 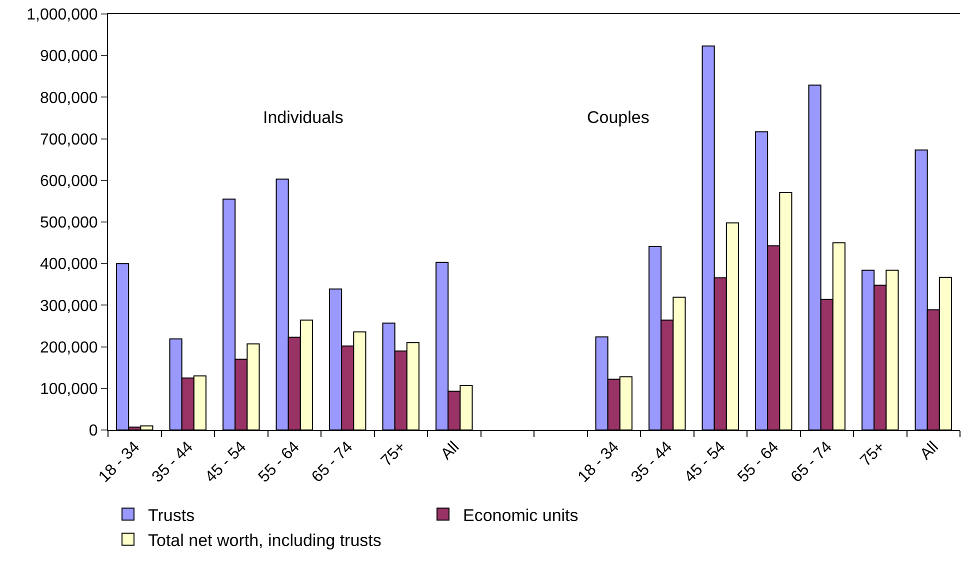 What do you see at coordinates (69, 265) in the screenshot?
I see `y-tick-label: 400,000` at bounding box center [69, 265].